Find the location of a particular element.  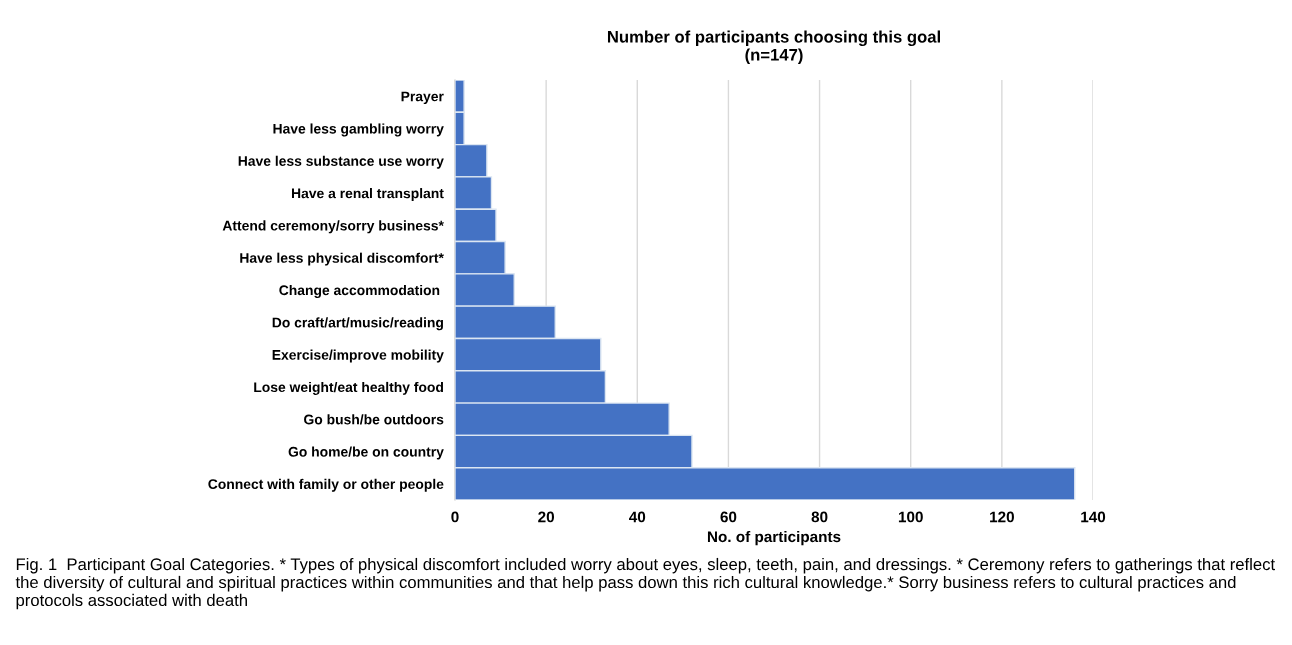

x-tick-label: 40 is located at coordinates (637, 517).